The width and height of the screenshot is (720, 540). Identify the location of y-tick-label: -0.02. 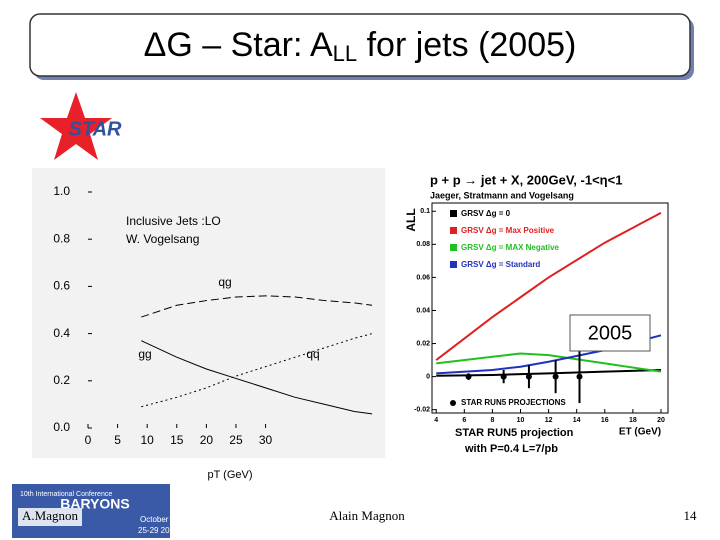
(422, 410).